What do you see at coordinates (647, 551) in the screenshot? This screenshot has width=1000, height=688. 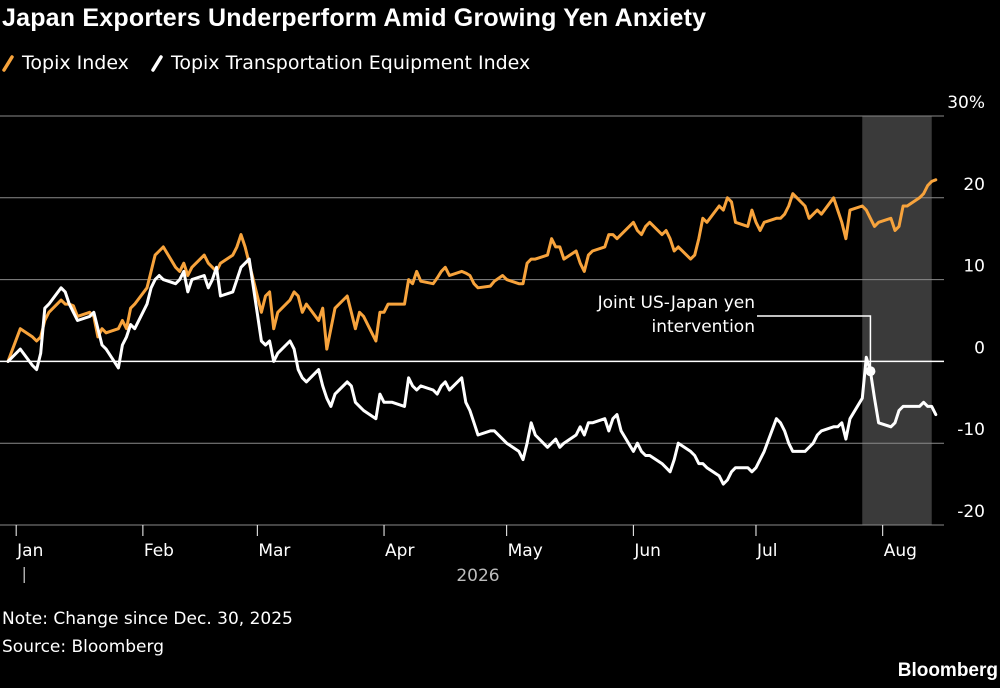 I see `x-tick-label-5: Jun` at bounding box center [647, 551].